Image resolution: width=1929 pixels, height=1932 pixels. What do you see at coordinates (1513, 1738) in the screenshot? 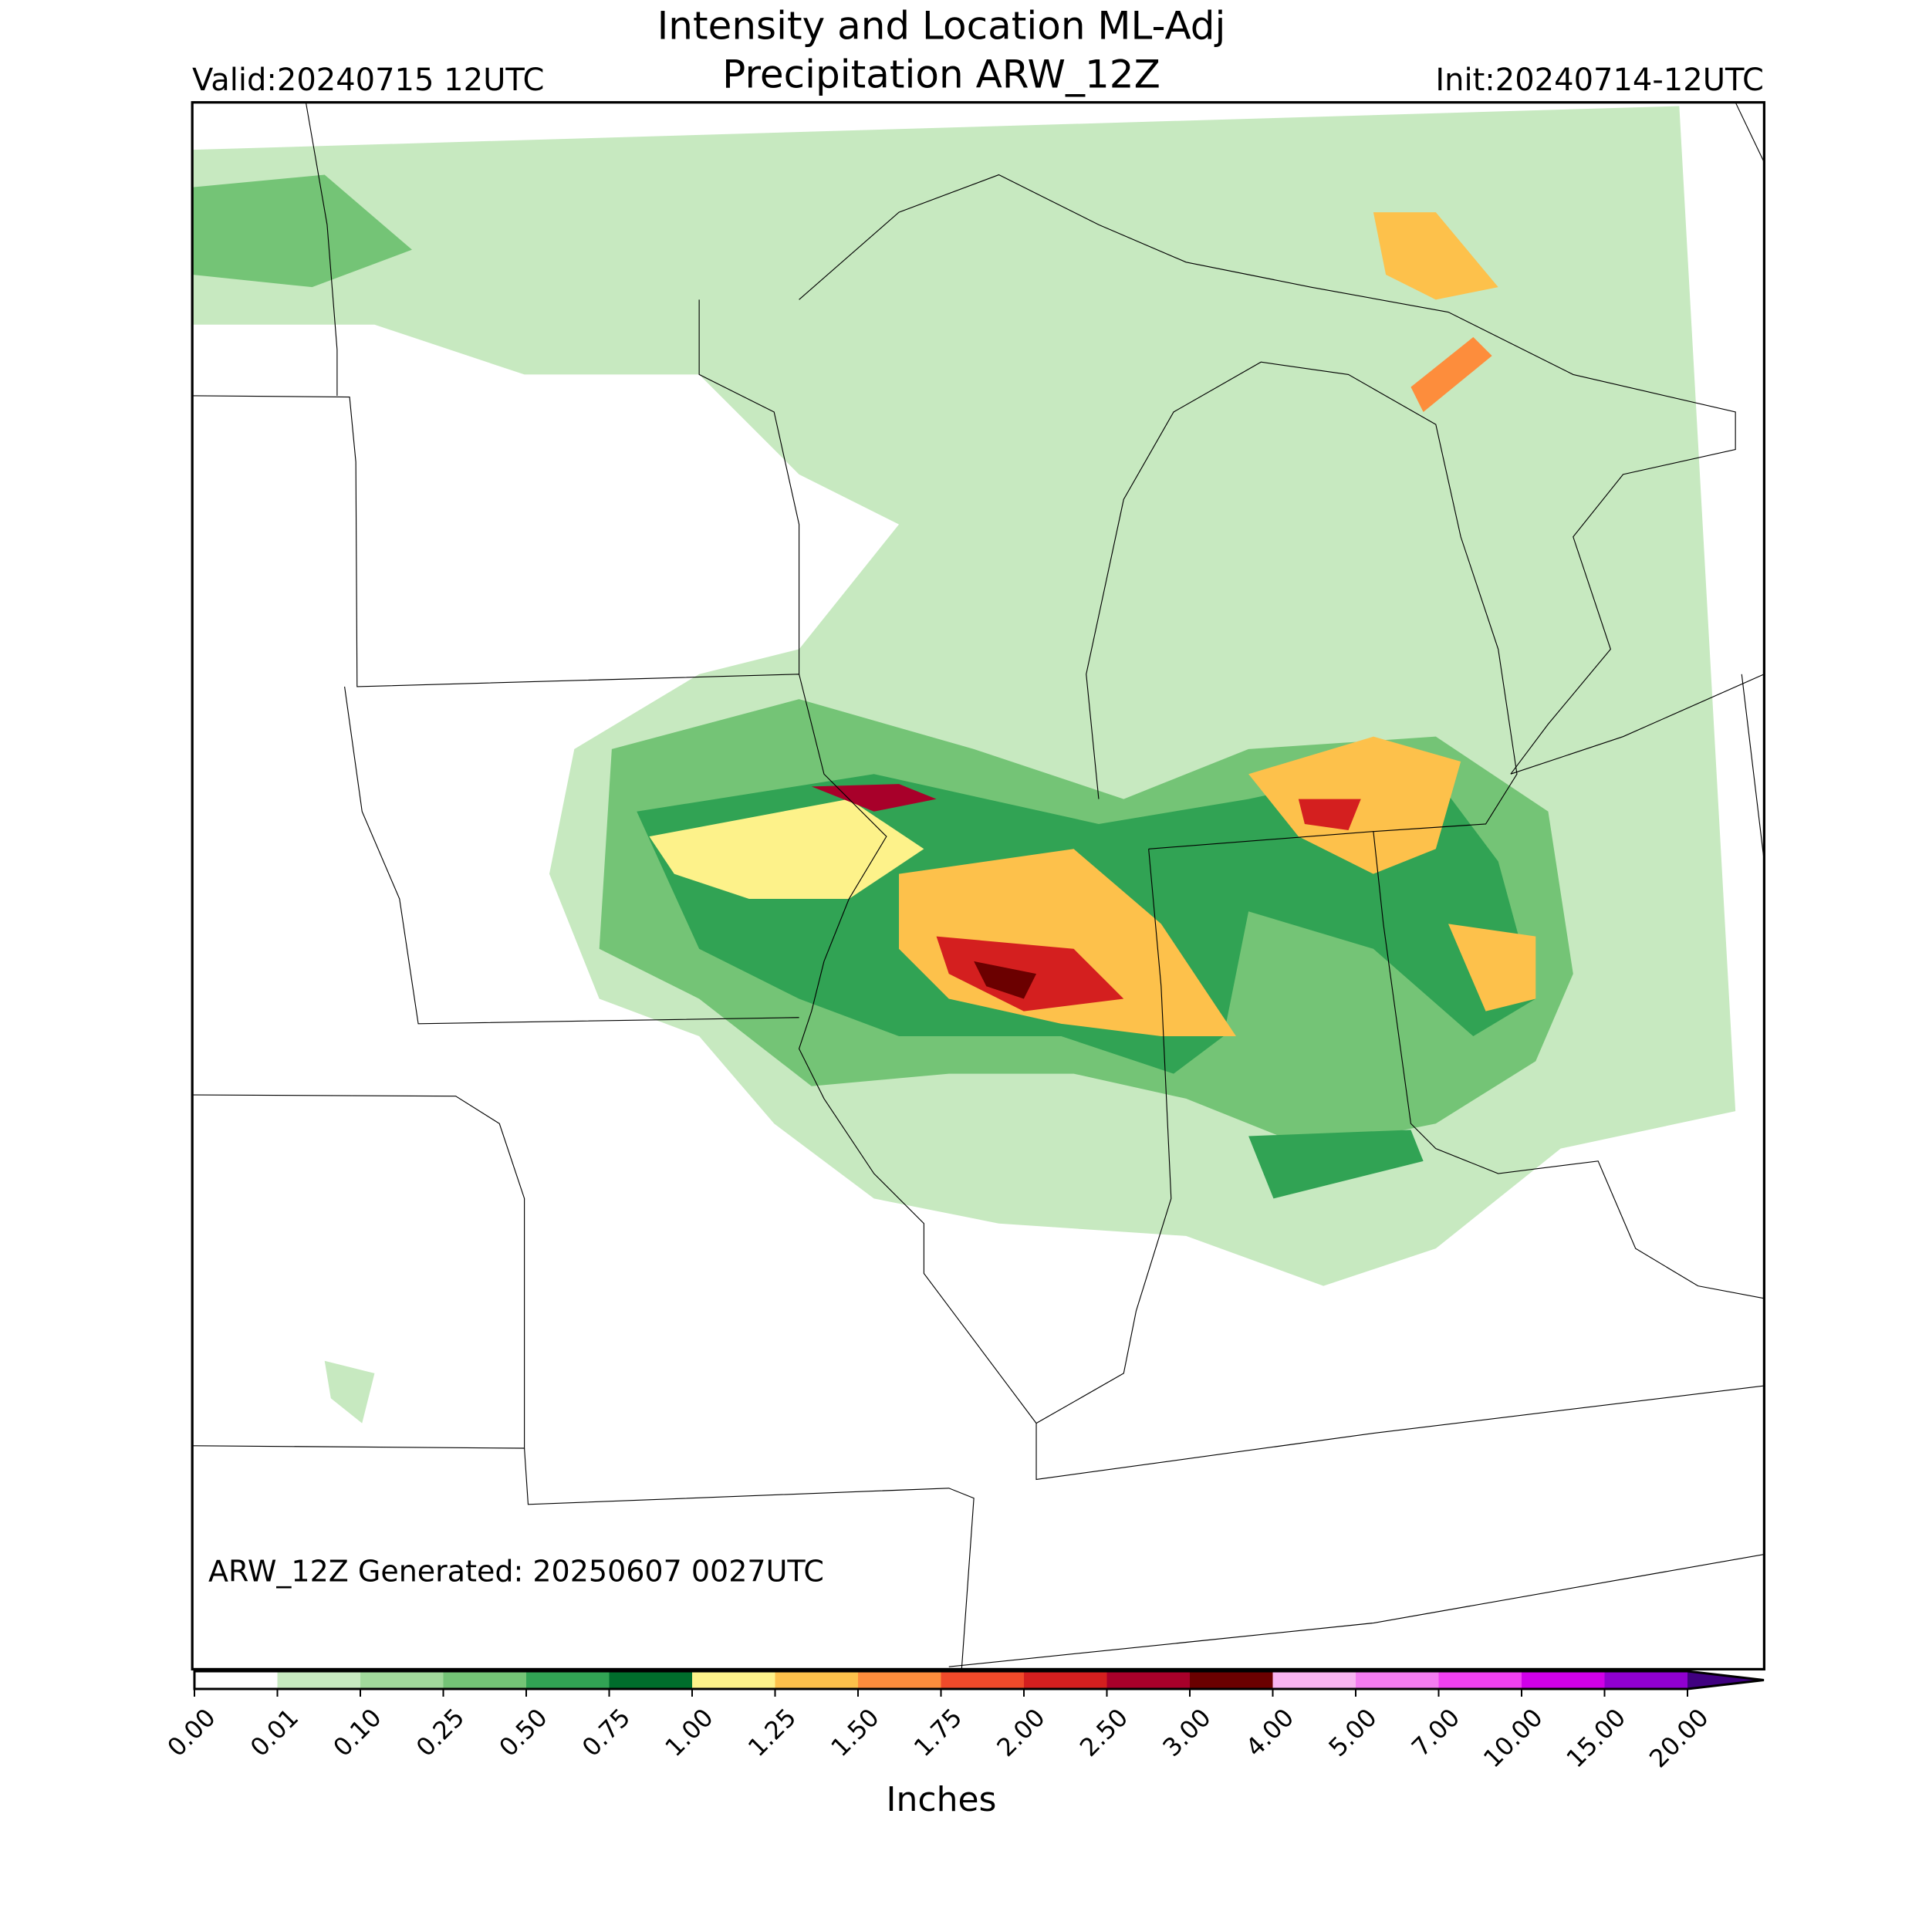
I see `colorbar-tick-label: 10.00` at bounding box center [1513, 1738].